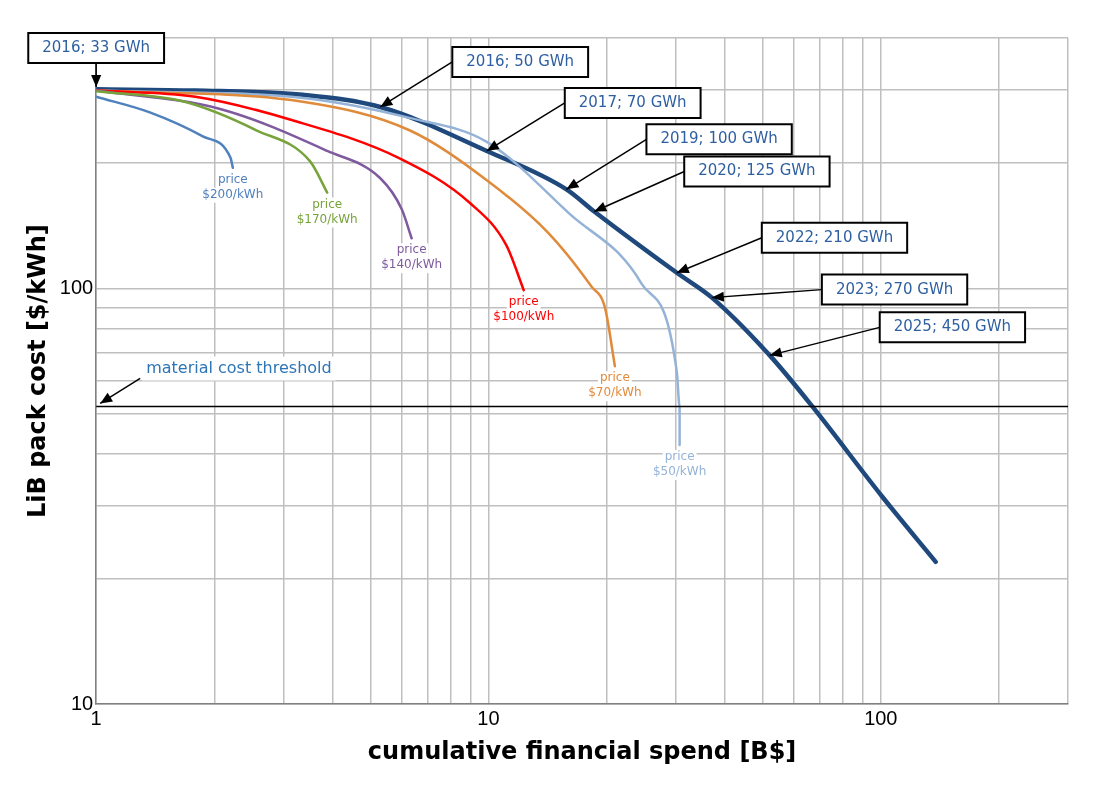 The height and width of the screenshot is (785, 1104). Describe the element at coordinates (488, 717) in the screenshot. I see `x-tick-label: 10` at that location.